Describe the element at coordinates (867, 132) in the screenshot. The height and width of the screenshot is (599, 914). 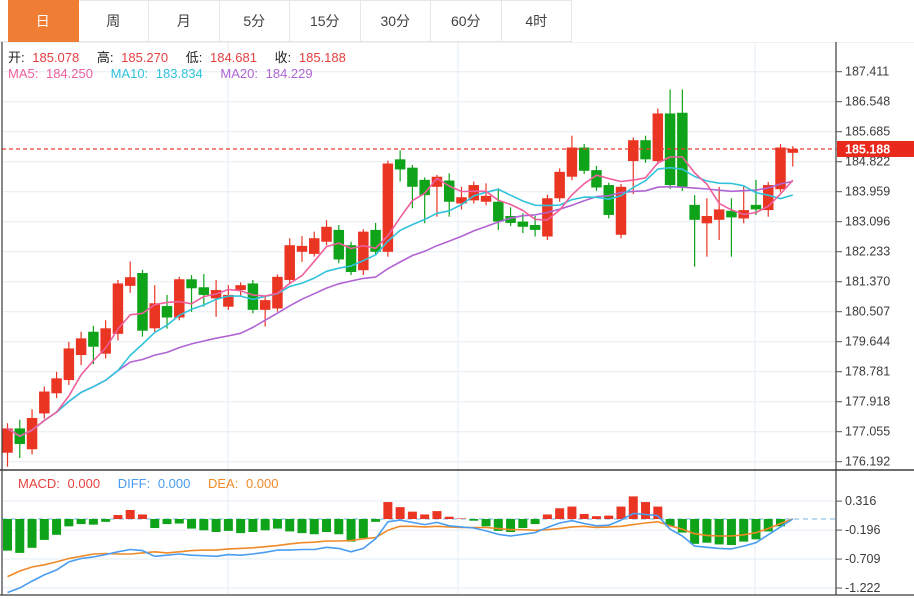
I see `axis-tick-label: 185.685` at that location.